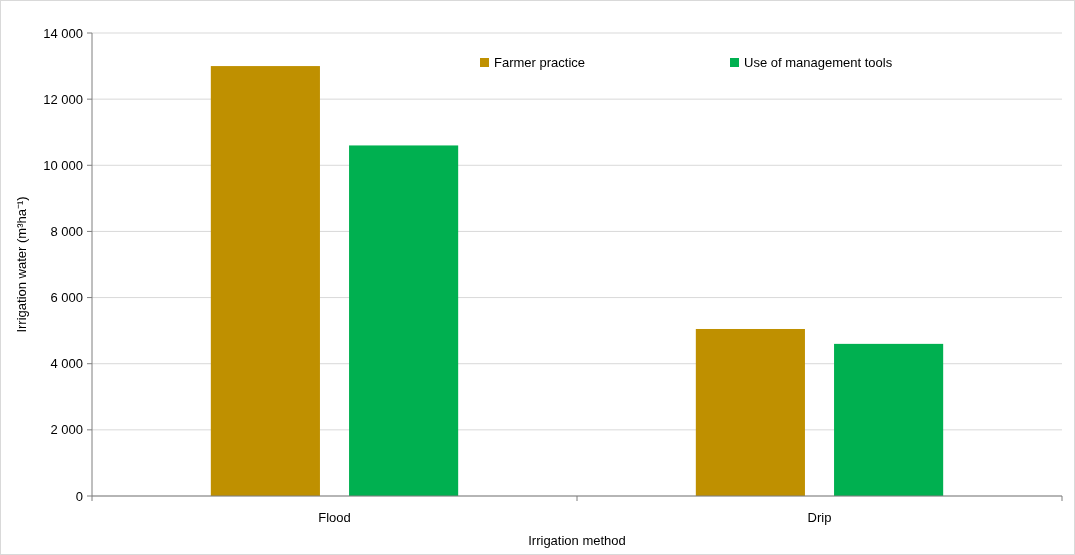  Describe the element at coordinates (63, 165) in the screenshot. I see `y-tick-label: 10 000` at that location.